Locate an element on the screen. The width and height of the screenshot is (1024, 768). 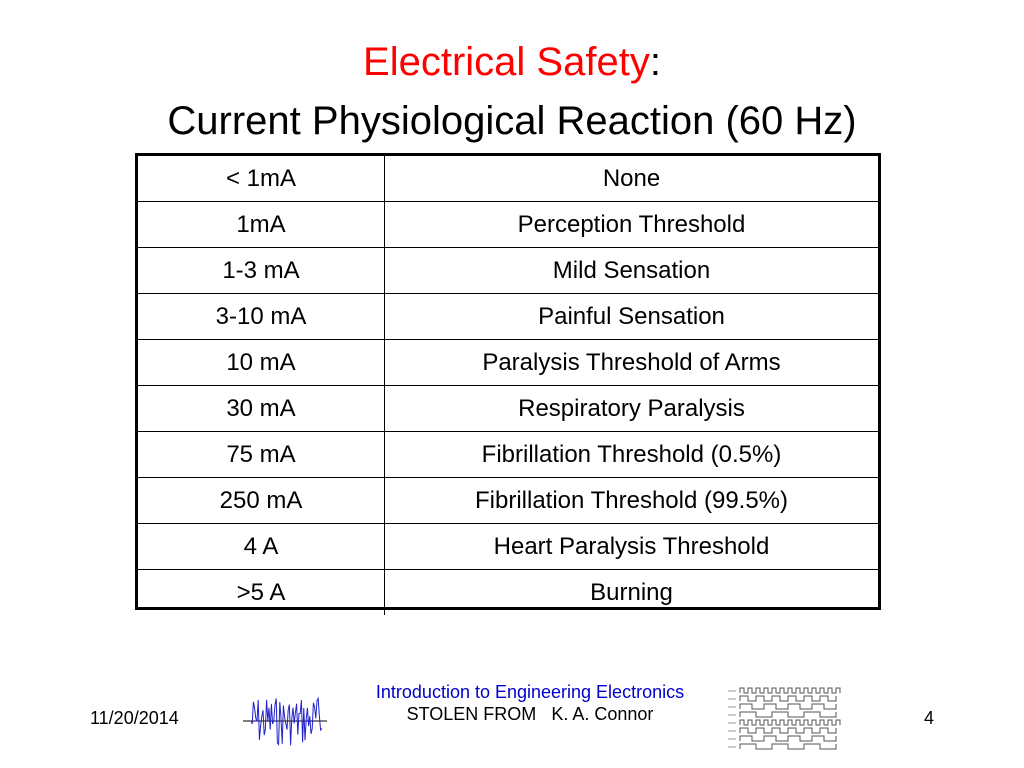
reaction-cell: Fibrillation Threshold (0.5%) is located at coordinates (631, 454).